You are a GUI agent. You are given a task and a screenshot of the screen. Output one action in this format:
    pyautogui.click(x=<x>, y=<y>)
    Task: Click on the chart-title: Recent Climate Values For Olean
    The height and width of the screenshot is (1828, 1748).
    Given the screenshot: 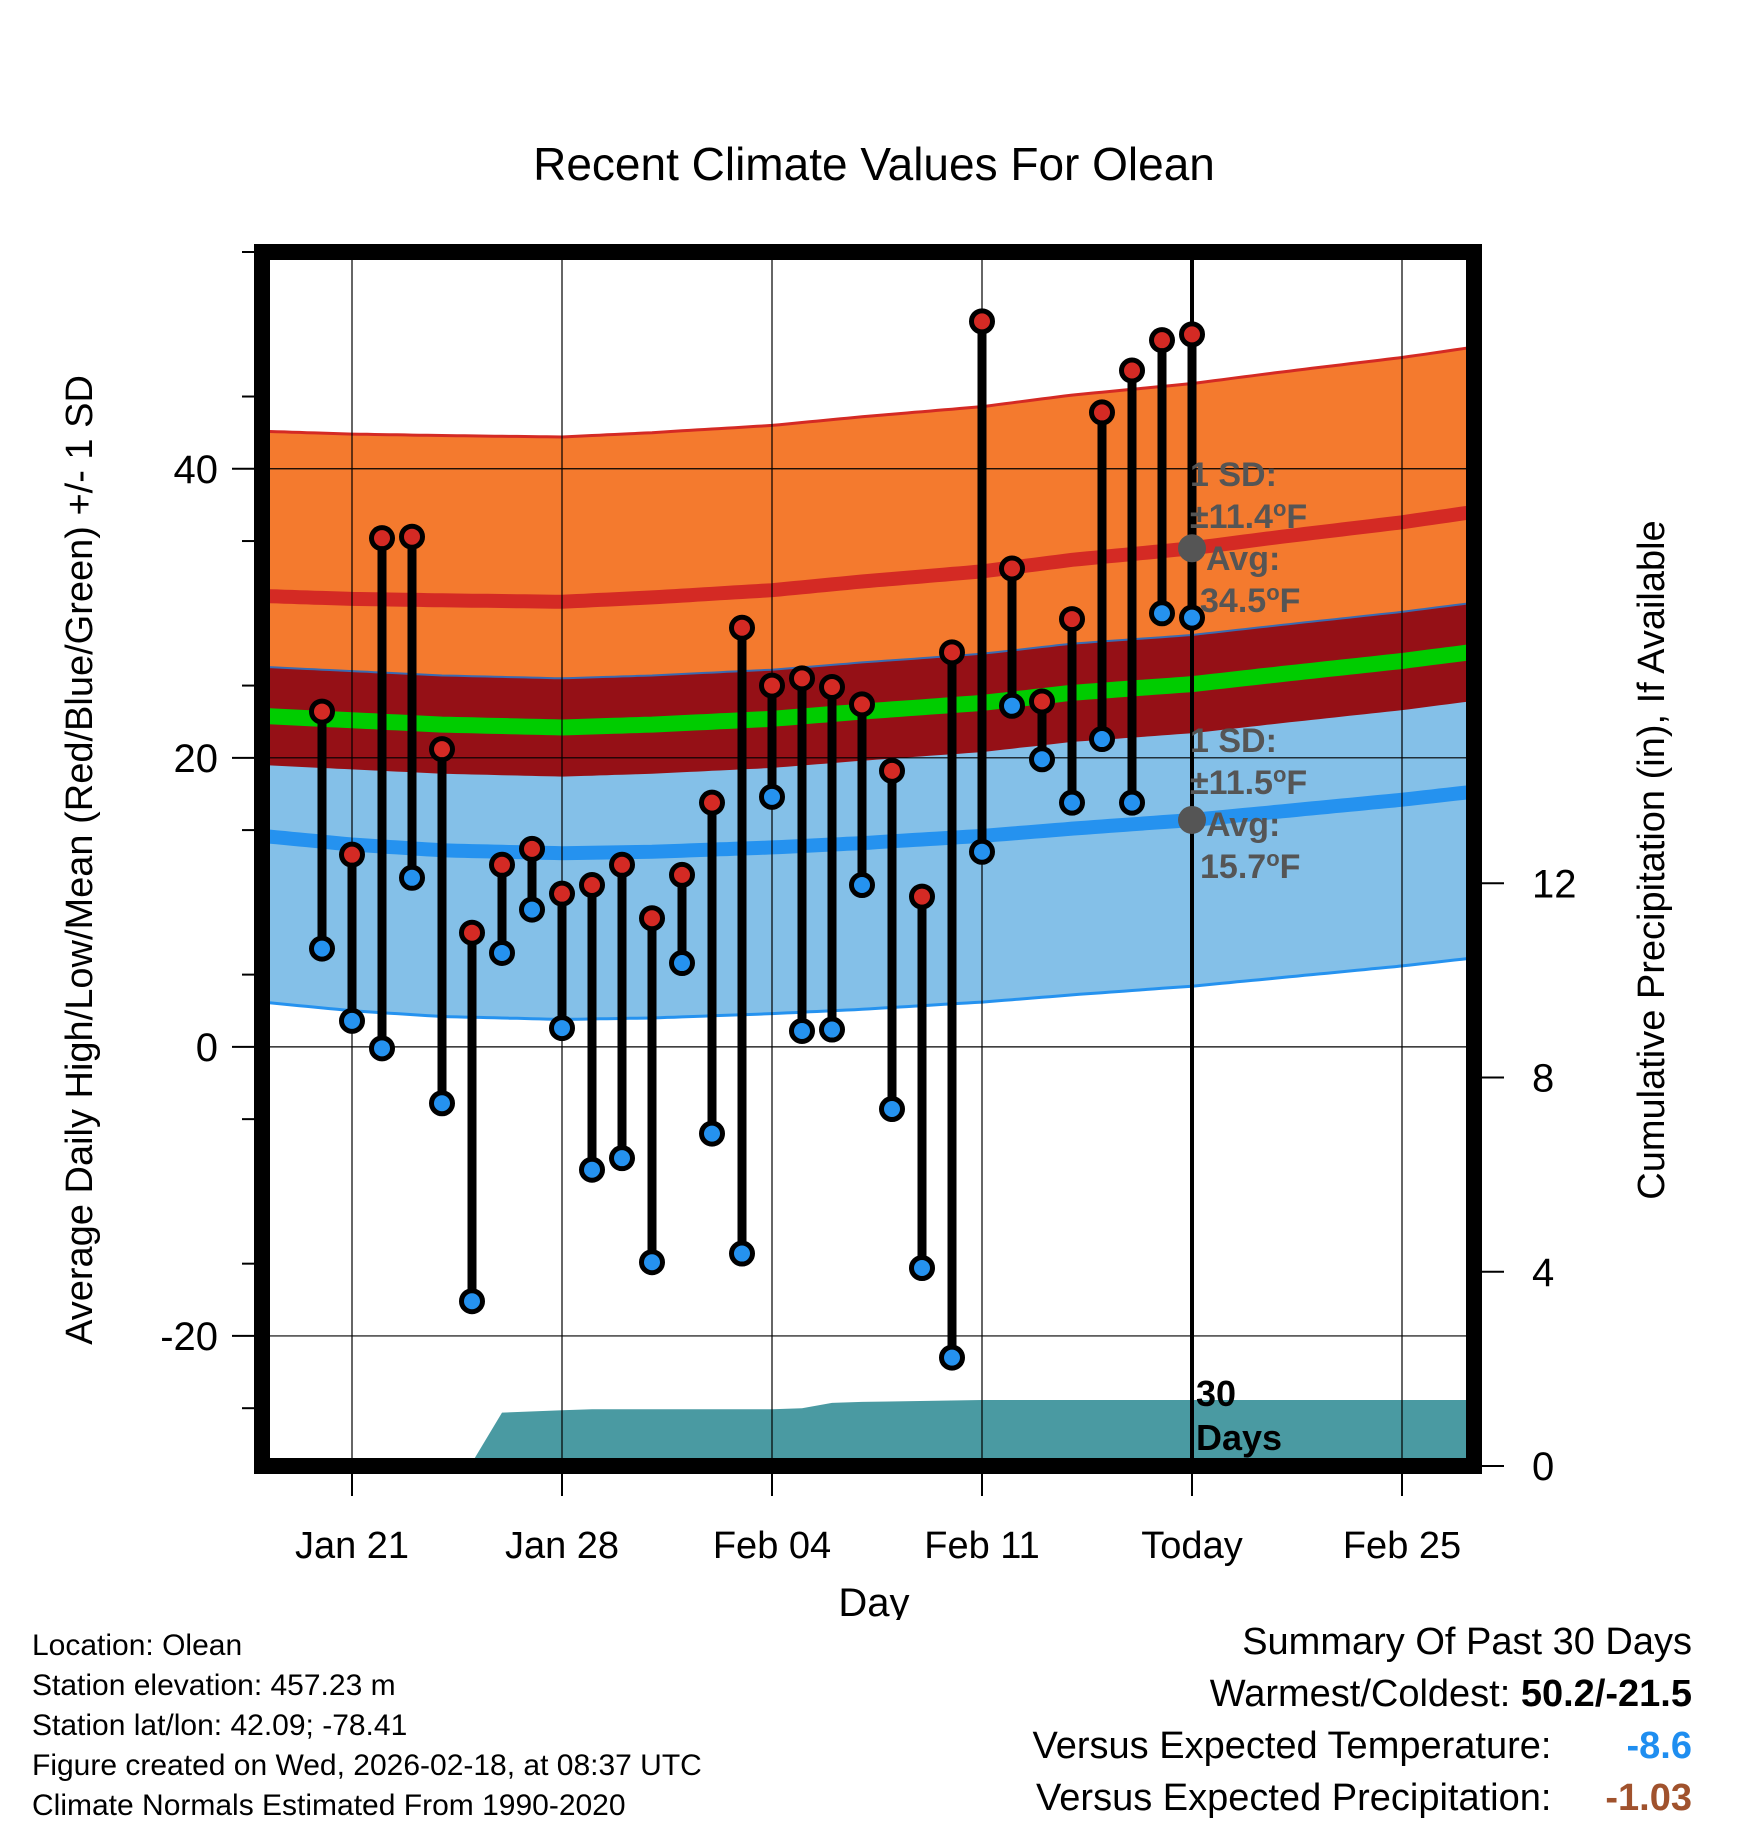 What is the action you would take?
    pyautogui.click(x=874, y=164)
    